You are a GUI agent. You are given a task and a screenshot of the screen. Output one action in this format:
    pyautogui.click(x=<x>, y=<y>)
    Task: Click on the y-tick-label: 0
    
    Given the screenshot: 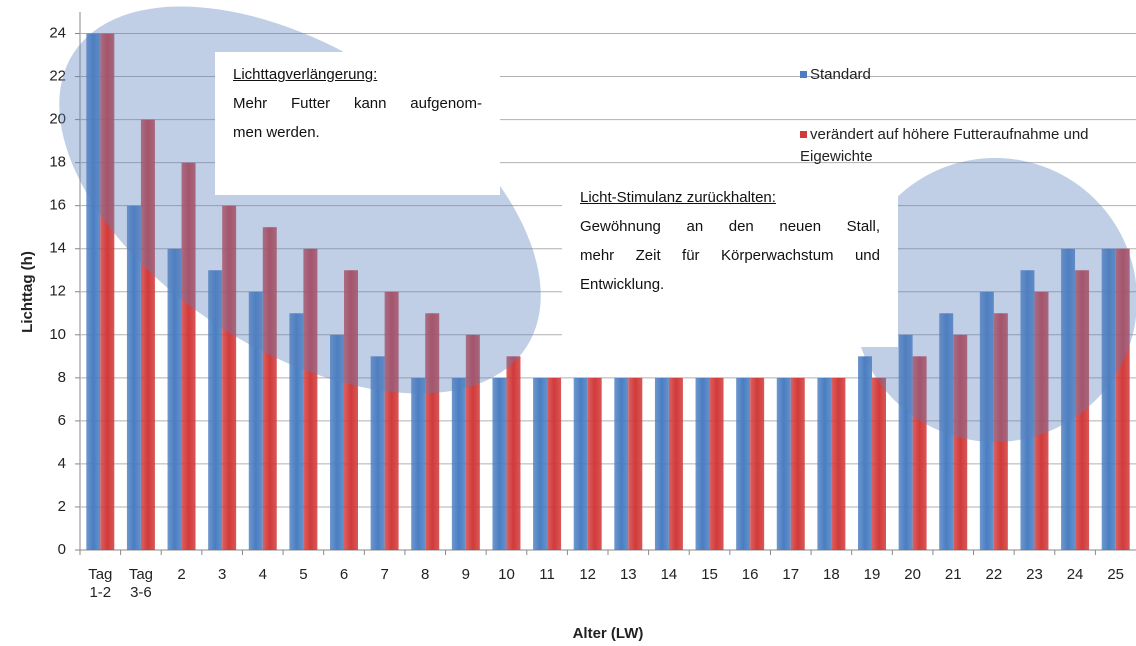 What is the action you would take?
    pyautogui.click(x=62, y=549)
    